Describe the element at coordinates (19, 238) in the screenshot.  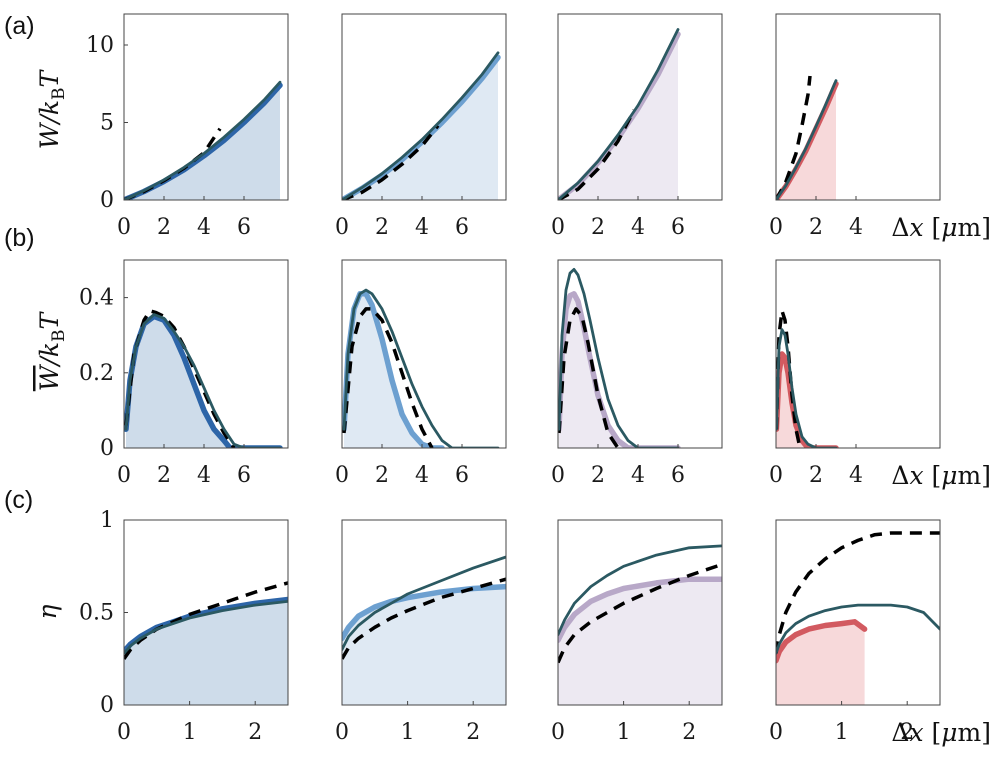
I see `row-label-b: (b)` at that location.